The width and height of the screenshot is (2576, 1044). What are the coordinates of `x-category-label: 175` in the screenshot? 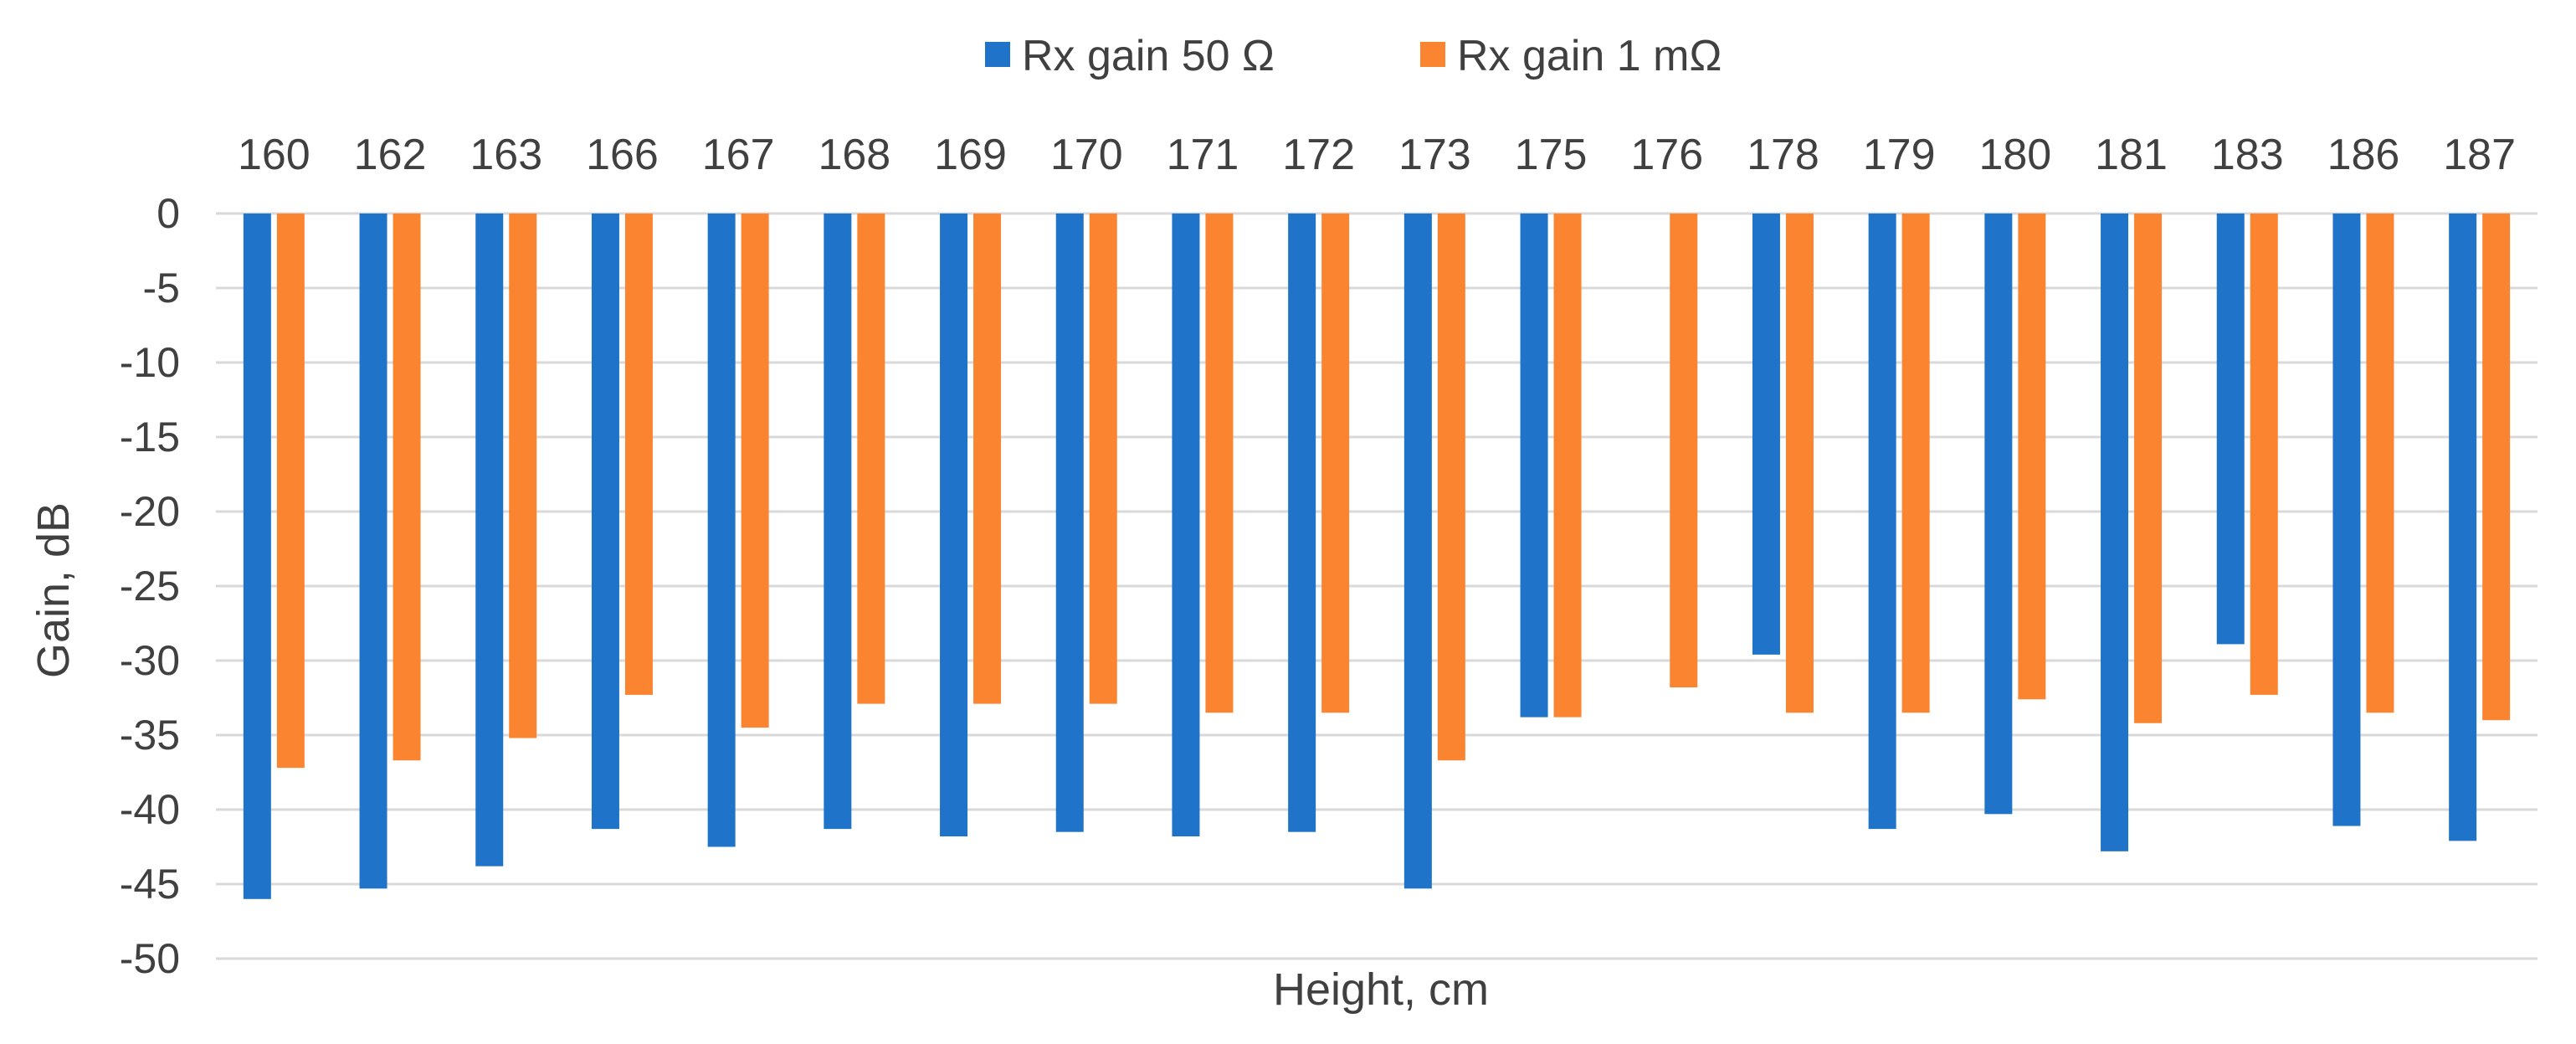 It's located at (1551, 155).